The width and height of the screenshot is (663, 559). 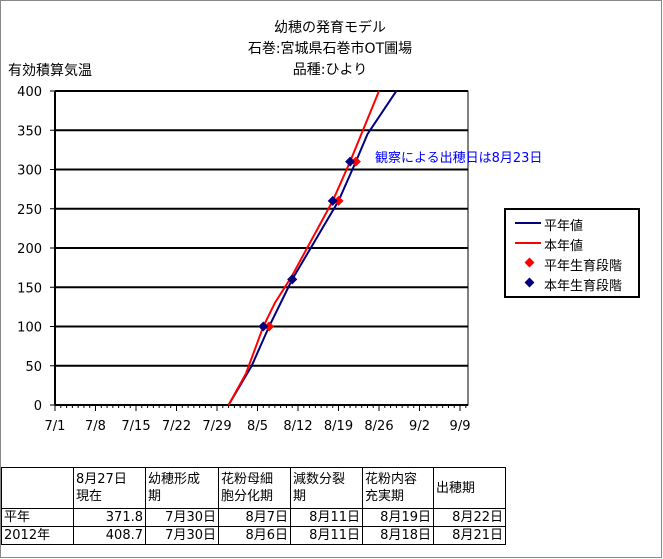 What do you see at coordinates (38, 406) in the screenshot?
I see `y-tick-label: 0` at bounding box center [38, 406].